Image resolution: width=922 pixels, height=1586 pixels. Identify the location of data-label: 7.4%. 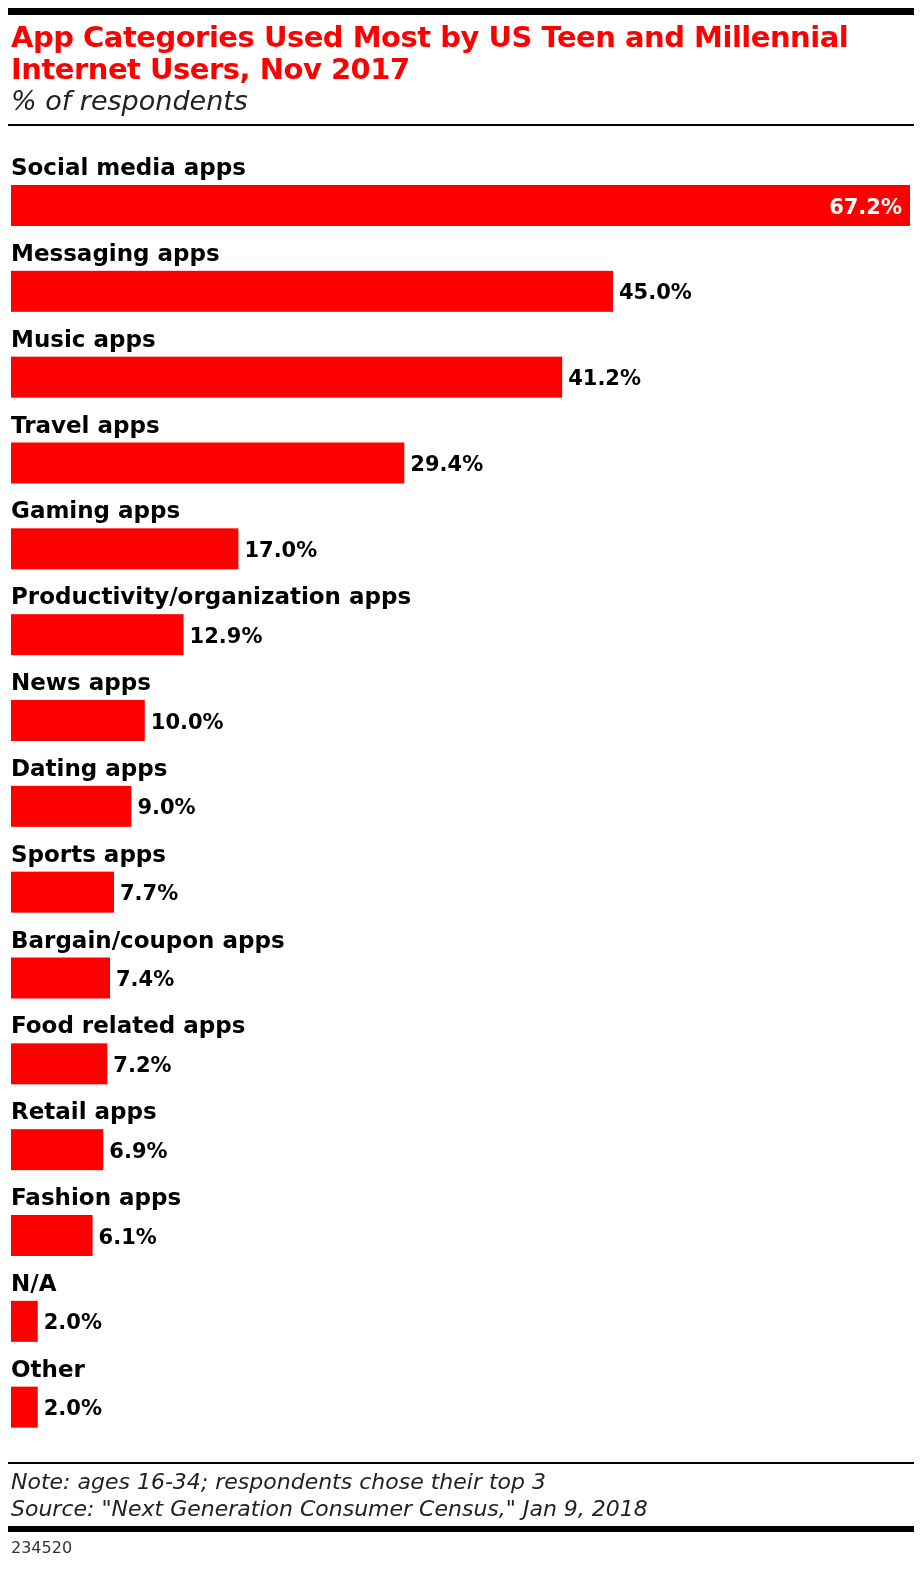
(145, 979).